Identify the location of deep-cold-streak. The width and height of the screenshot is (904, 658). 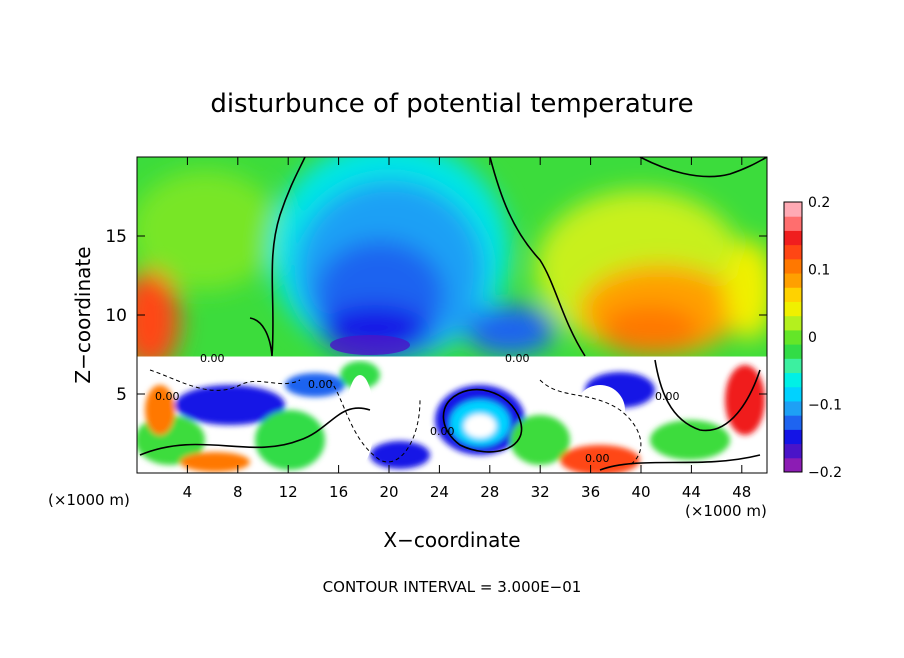
(370, 345).